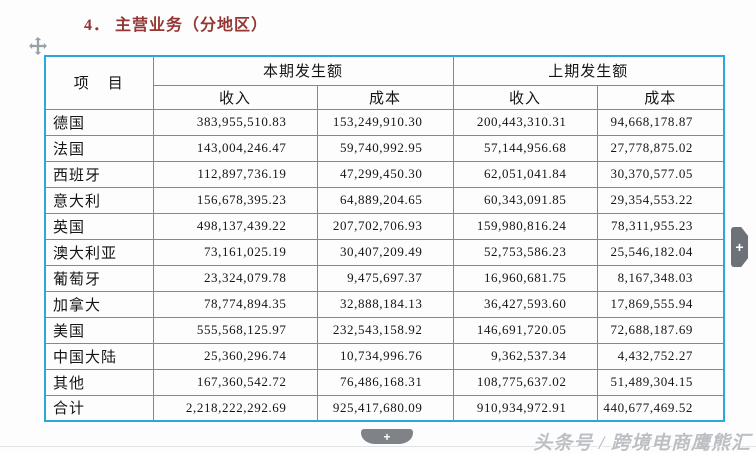  I want to click on amount-cell: 8,167,348.03, so click(660, 278).